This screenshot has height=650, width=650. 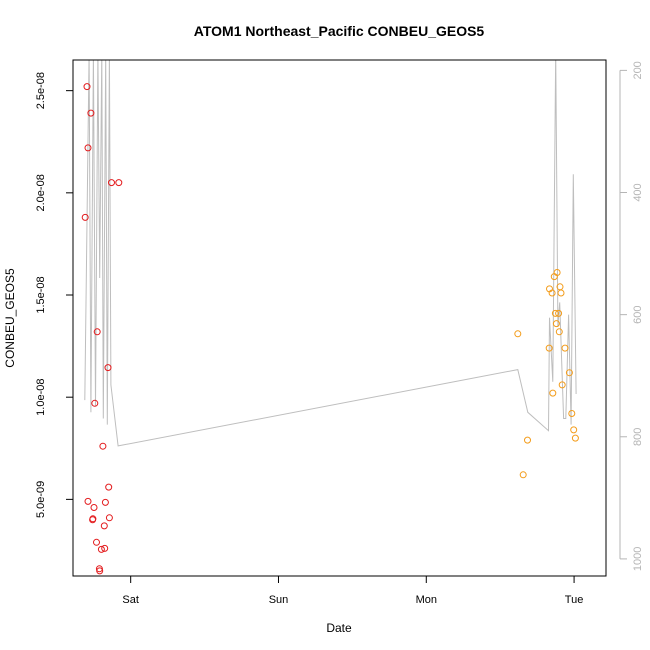 What do you see at coordinates (638, 314) in the screenshot?
I see `right-tick-label: 600` at bounding box center [638, 314].